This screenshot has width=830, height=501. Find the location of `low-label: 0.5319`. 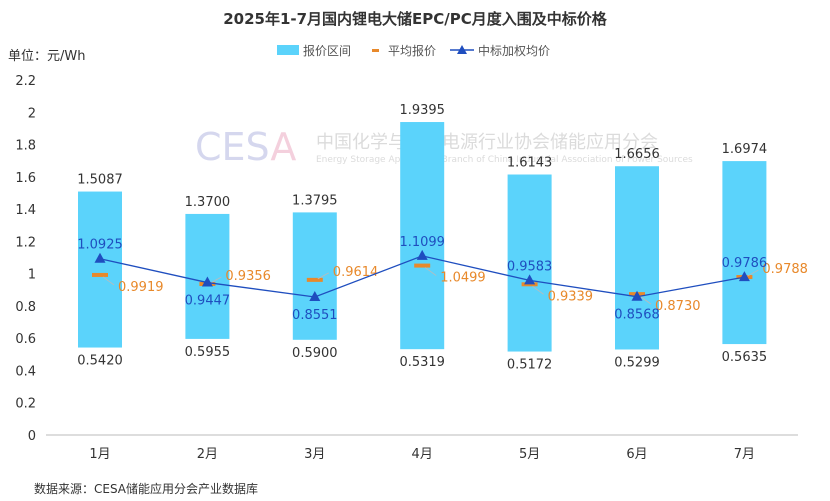

low-label: 0.5319 is located at coordinates (422, 362).